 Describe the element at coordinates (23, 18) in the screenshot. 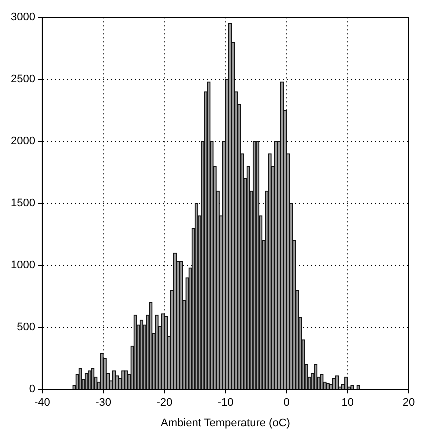

I see `y-tick-label: 3000` at that location.